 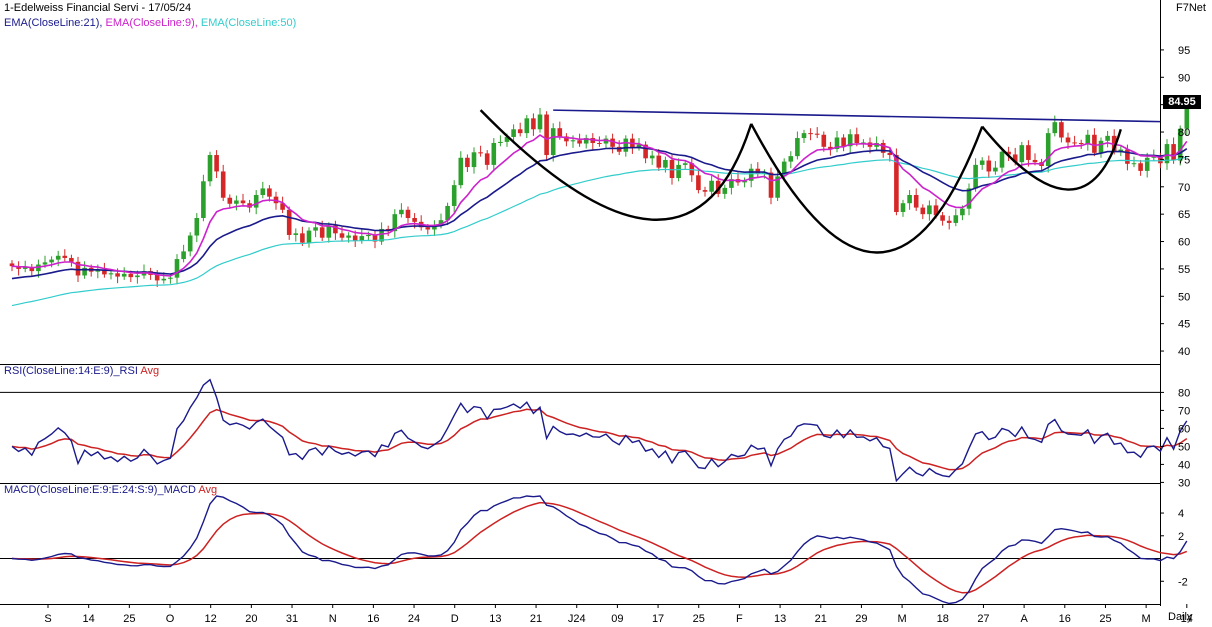 I want to click on x-tick-label: 13, so click(x=780, y=619).